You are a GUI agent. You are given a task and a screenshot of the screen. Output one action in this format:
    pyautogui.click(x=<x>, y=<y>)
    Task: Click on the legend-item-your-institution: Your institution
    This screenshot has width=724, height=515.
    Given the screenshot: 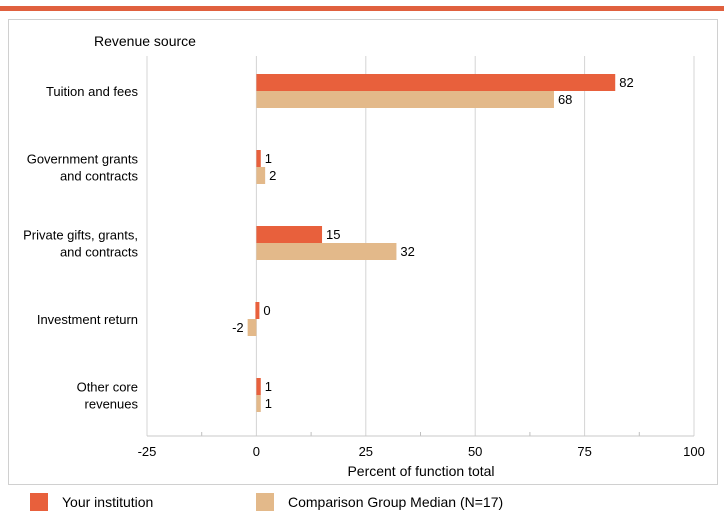 What is the action you would take?
    pyautogui.click(x=91, y=502)
    